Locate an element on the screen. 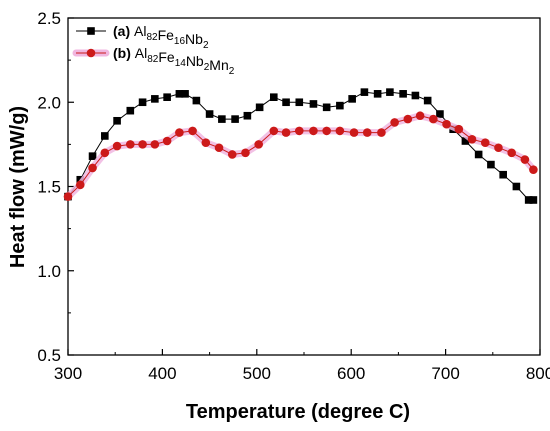 This screenshot has height=431, width=550. y-tick-label: 2.5 is located at coordinates (49, 18).